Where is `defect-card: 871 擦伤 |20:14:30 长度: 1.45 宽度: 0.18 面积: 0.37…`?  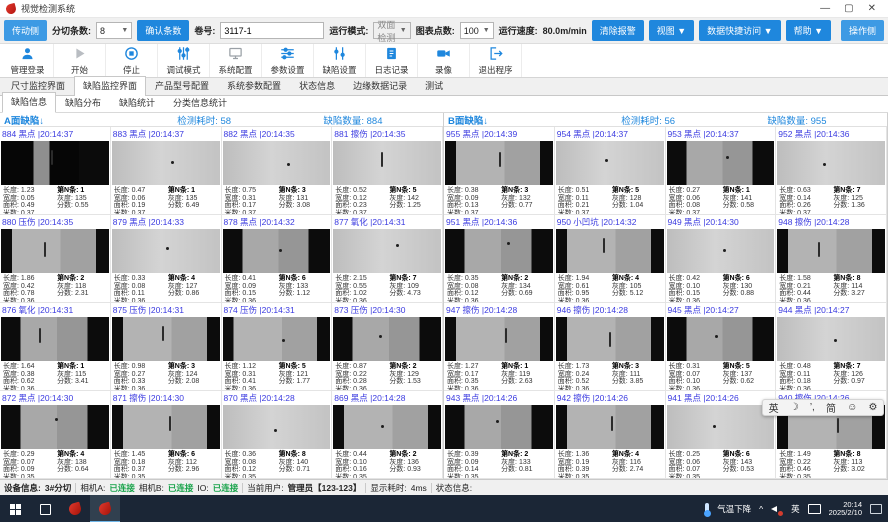
defect-card: 871 擦伤 |20:14:30 长度: 1.45 宽度: 0.18 面积: 0.37… is located at coordinates (166, 435).